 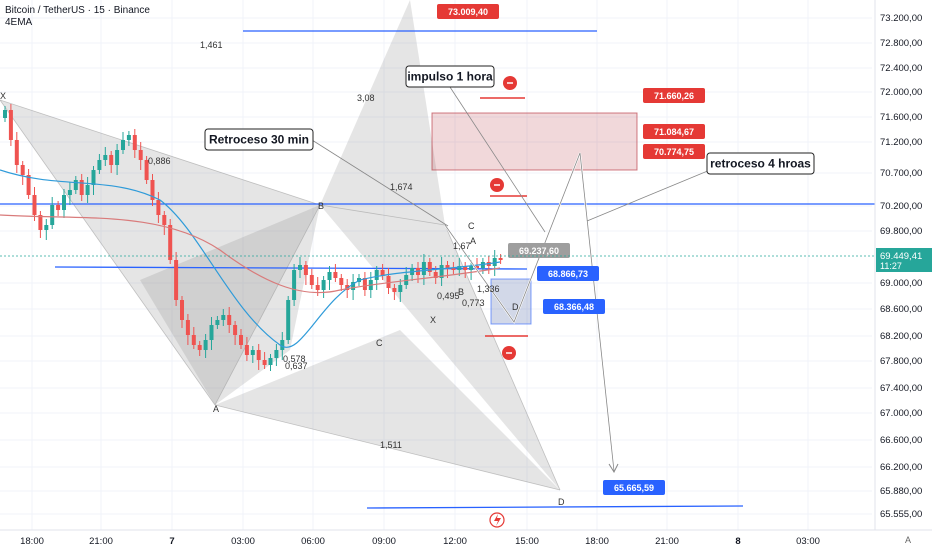 I want to click on price-tag-text: 69.237,60, so click(x=539, y=251).